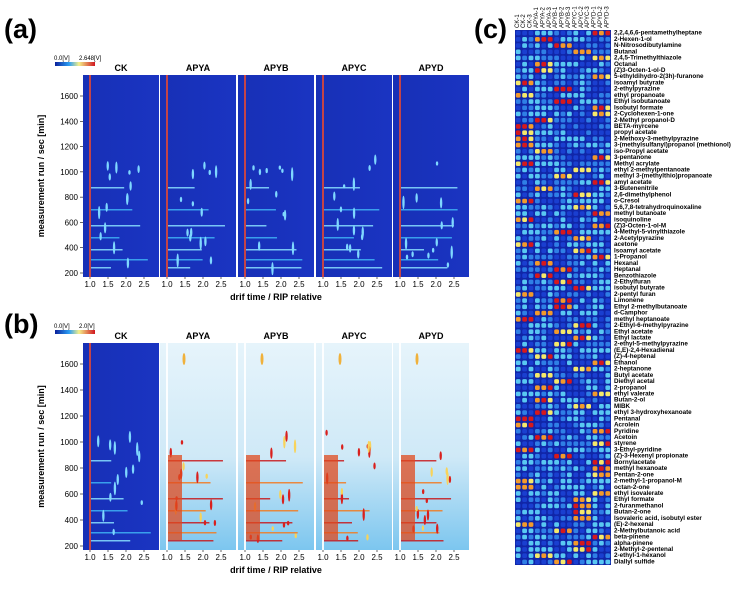  I want to click on compound-label: Hexanal, so click(626, 263).